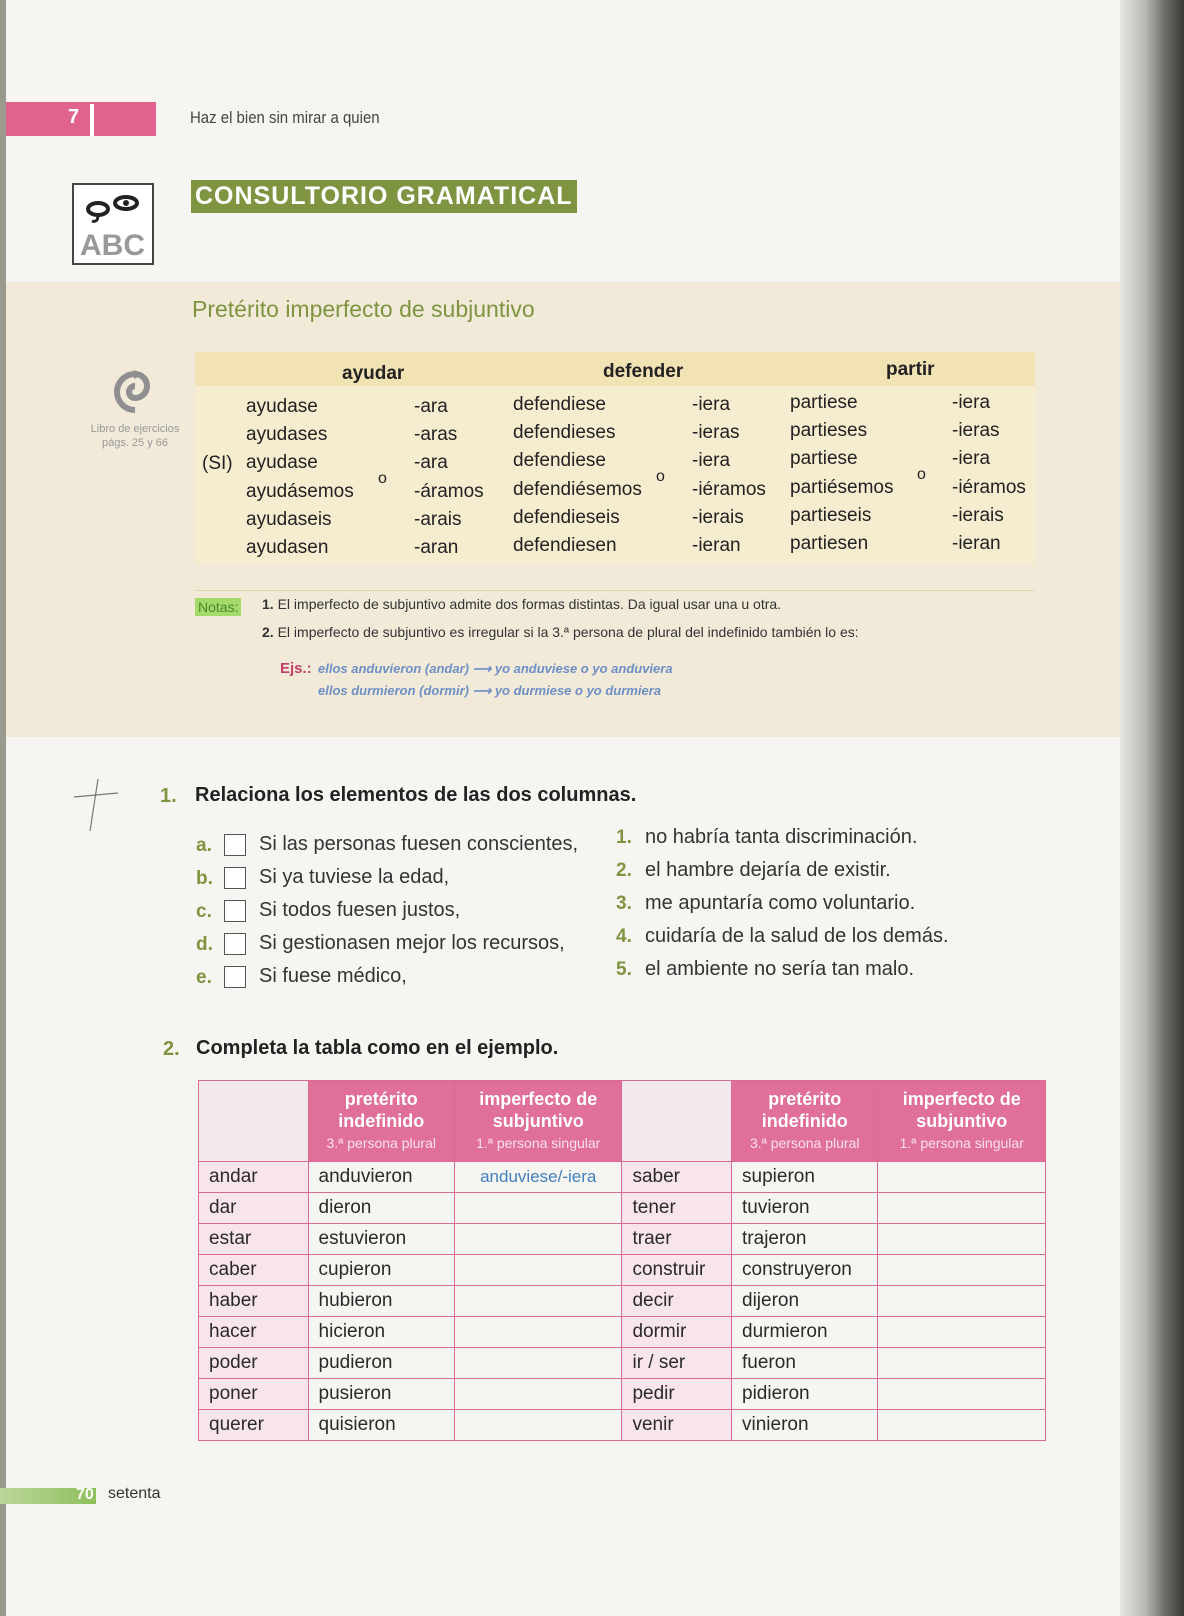 The width and height of the screenshot is (1184, 1616). Describe the element at coordinates (768, 870) in the screenshot. I see `right-item-text: el hambre dejaría de existir.` at that location.